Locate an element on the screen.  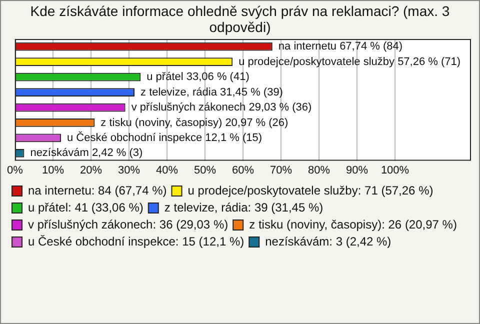
x-tick-label: 30% is located at coordinates (129, 170).